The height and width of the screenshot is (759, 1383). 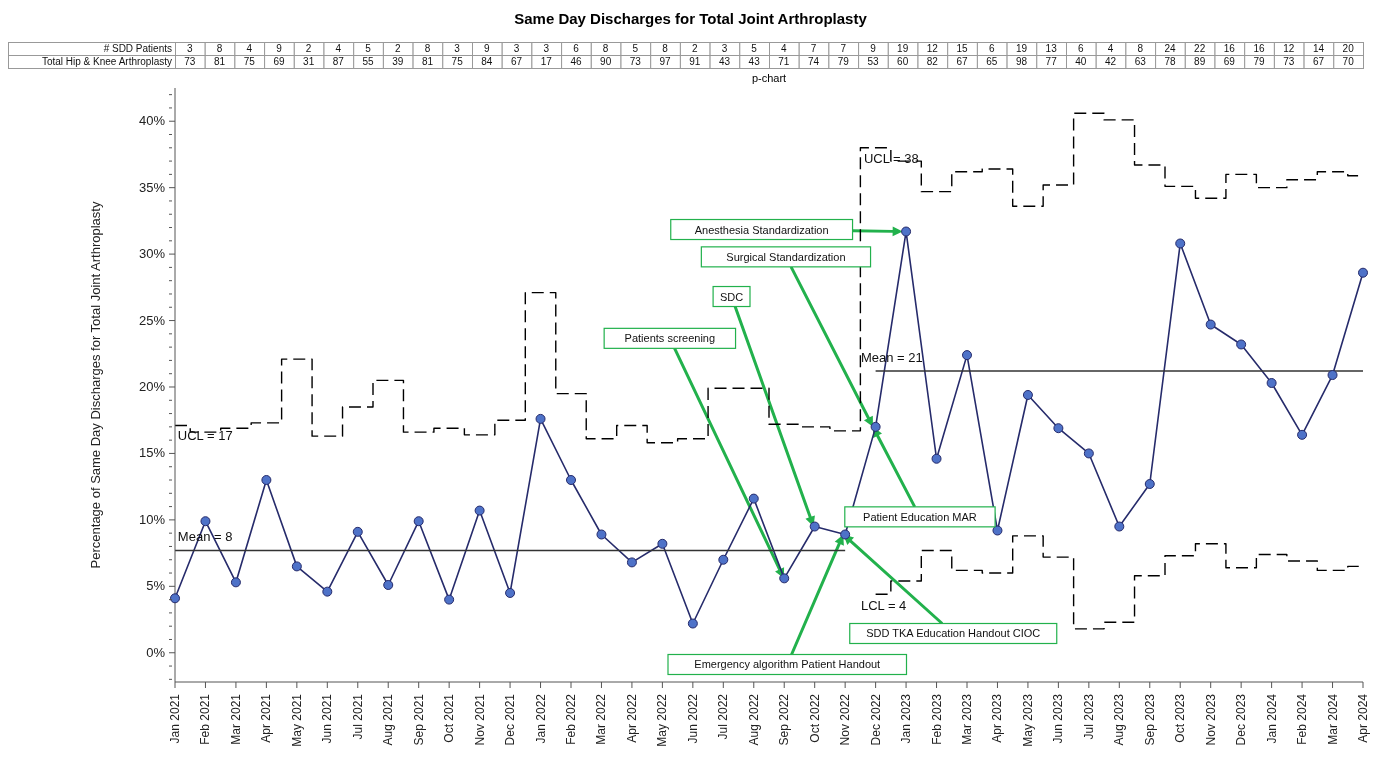 What do you see at coordinates (1119, 719) in the screenshot?
I see `x-tick-label: Aug 2023` at bounding box center [1119, 719].